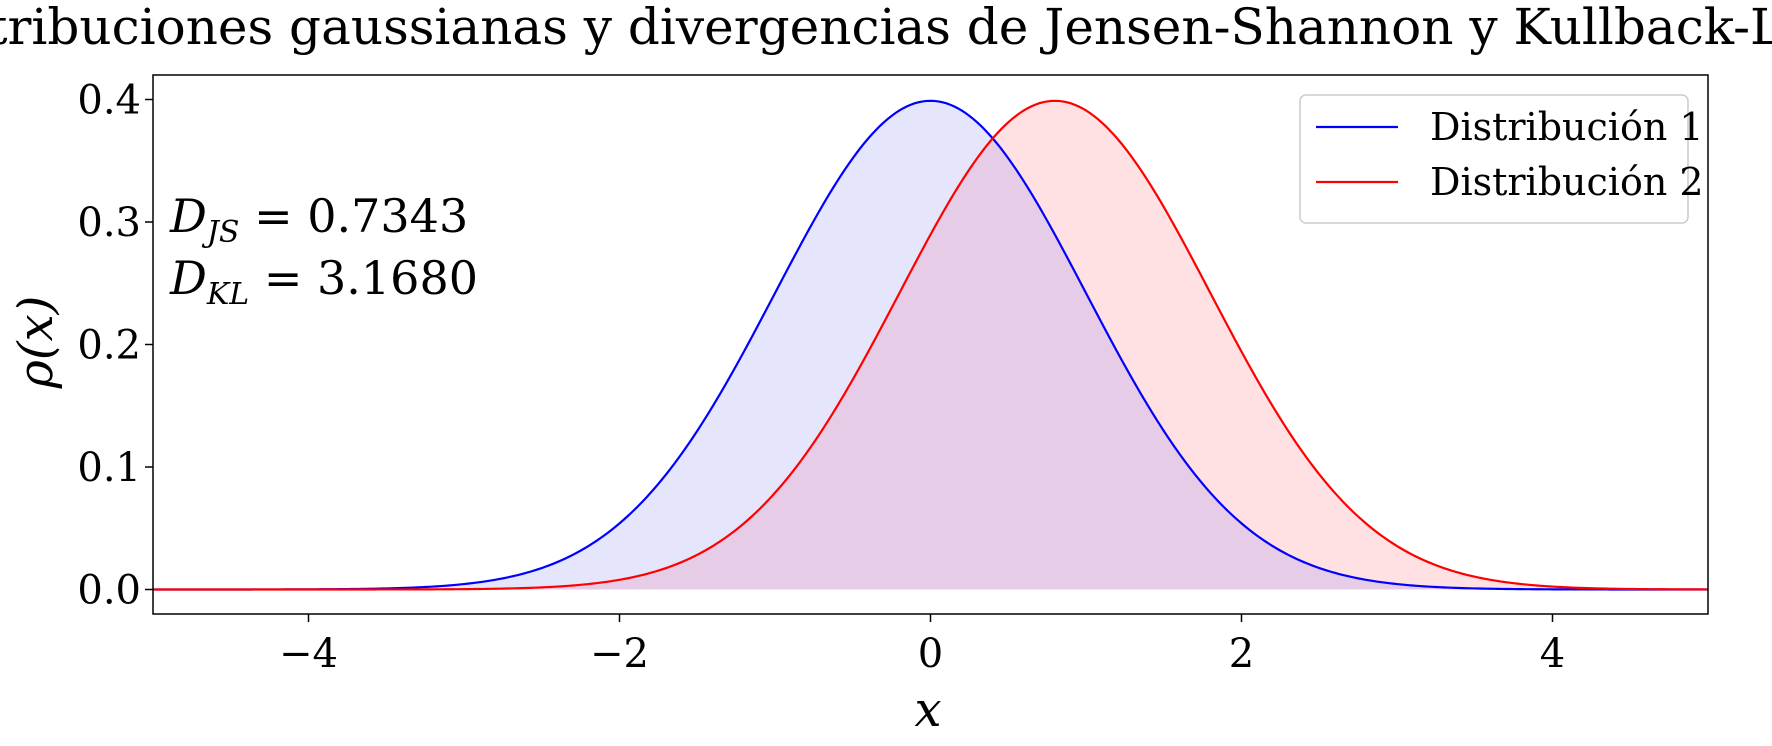 The width and height of the screenshot is (1772, 746). I want to click on x-tick-label: −2, so click(619, 654).